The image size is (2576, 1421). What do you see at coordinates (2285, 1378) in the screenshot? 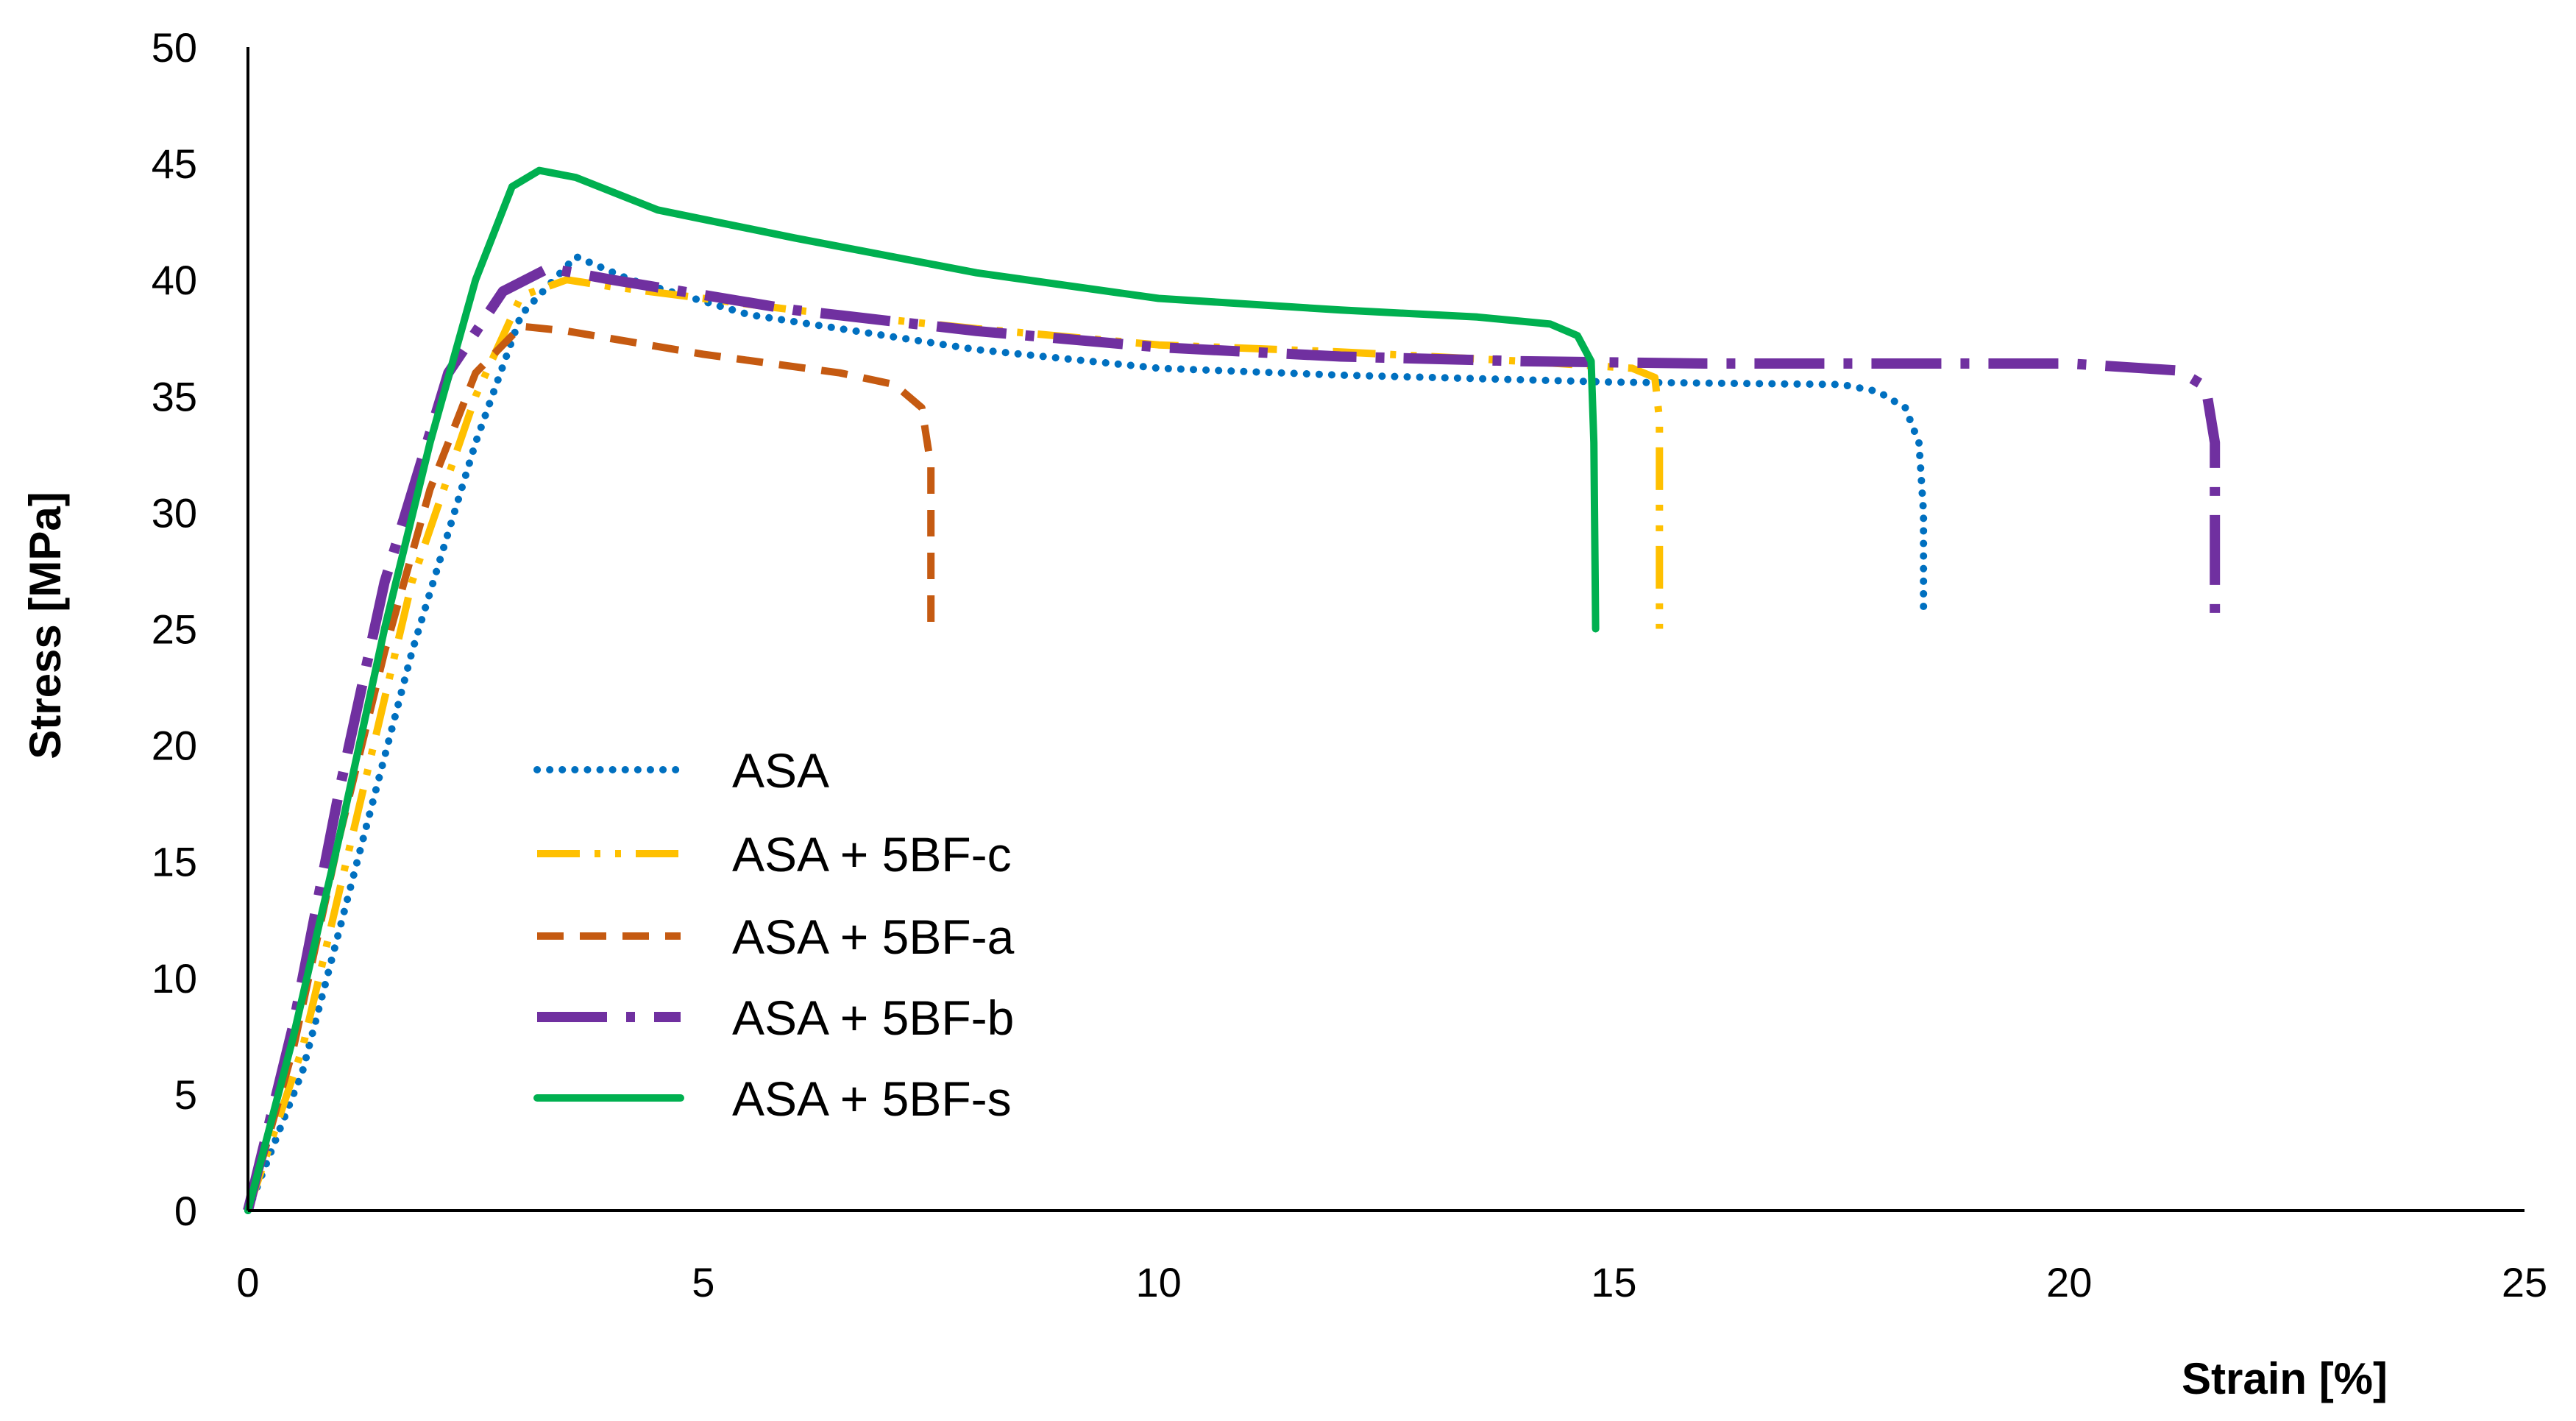
I see `x-axis-title: Strain [%]` at bounding box center [2285, 1378].